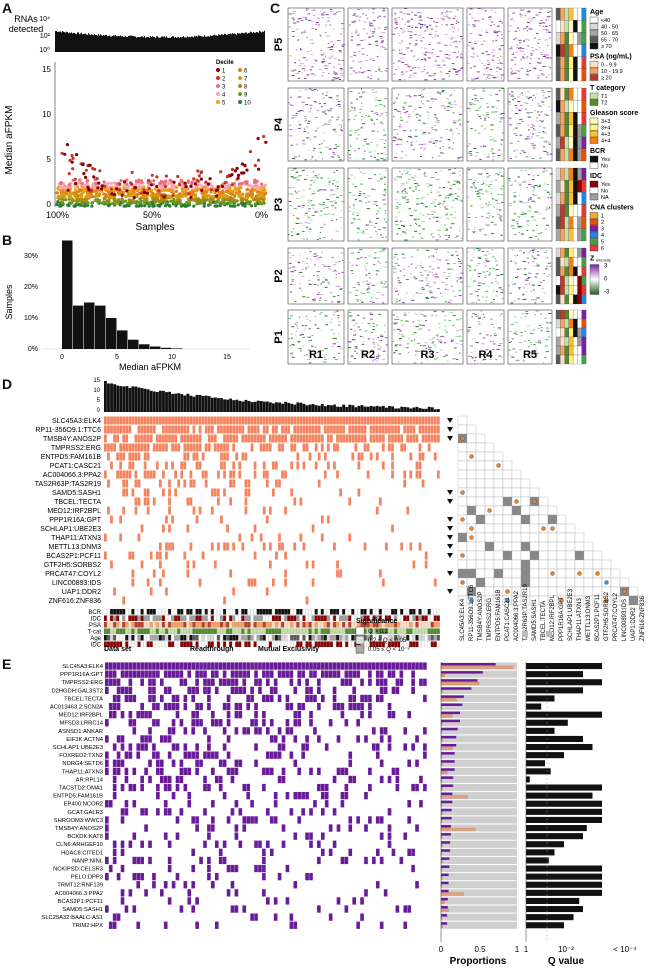  What do you see at coordinates (218, 102) in the screenshot?
I see `decile-legend-swatch` at bounding box center [218, 102].